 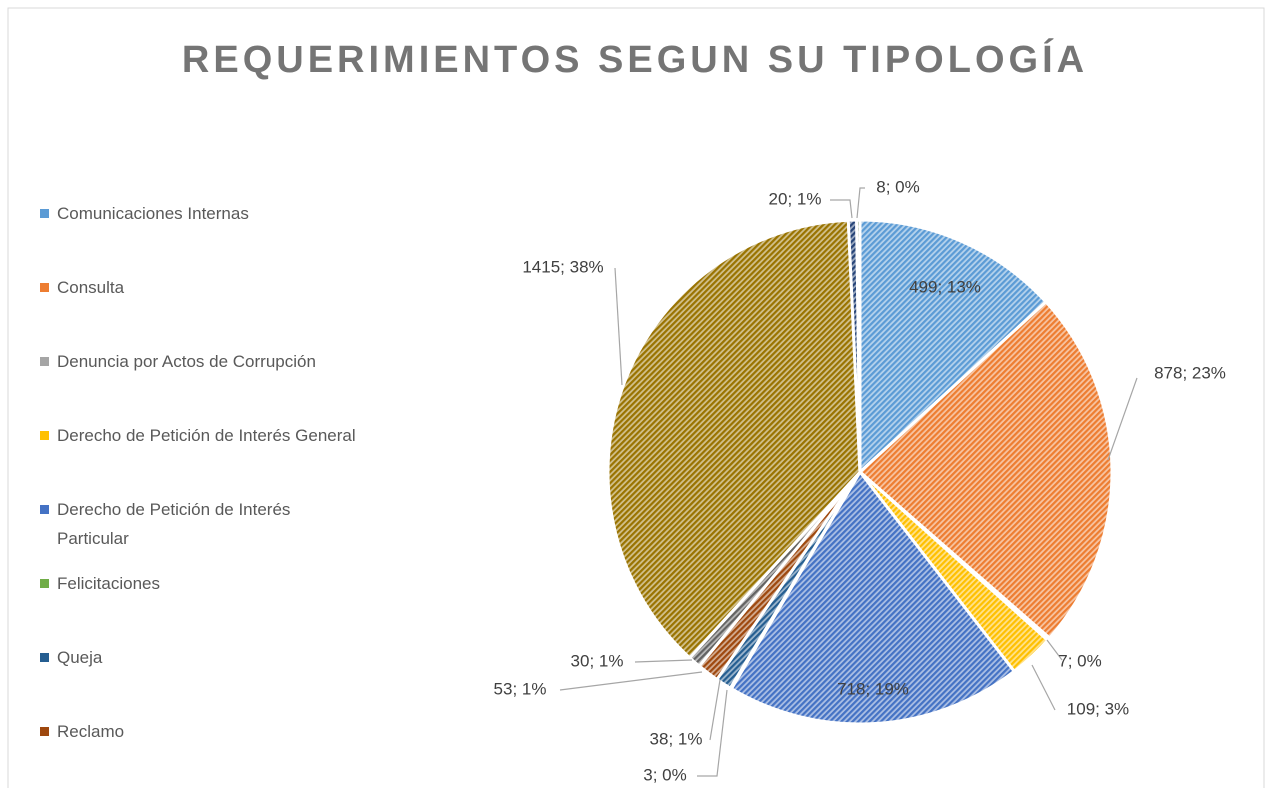 What do you see at coordinates (91, 731) in the screenshot?
I see `legend-label: Reclamo` at bounding box center [91, 731].